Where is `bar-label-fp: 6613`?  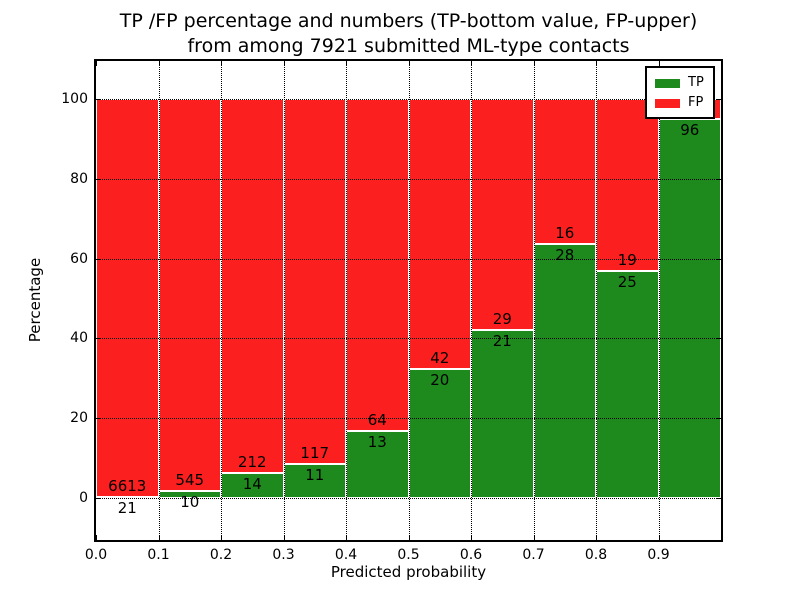 bar-label-fp: 6613 is located at coordinates (127, 485).